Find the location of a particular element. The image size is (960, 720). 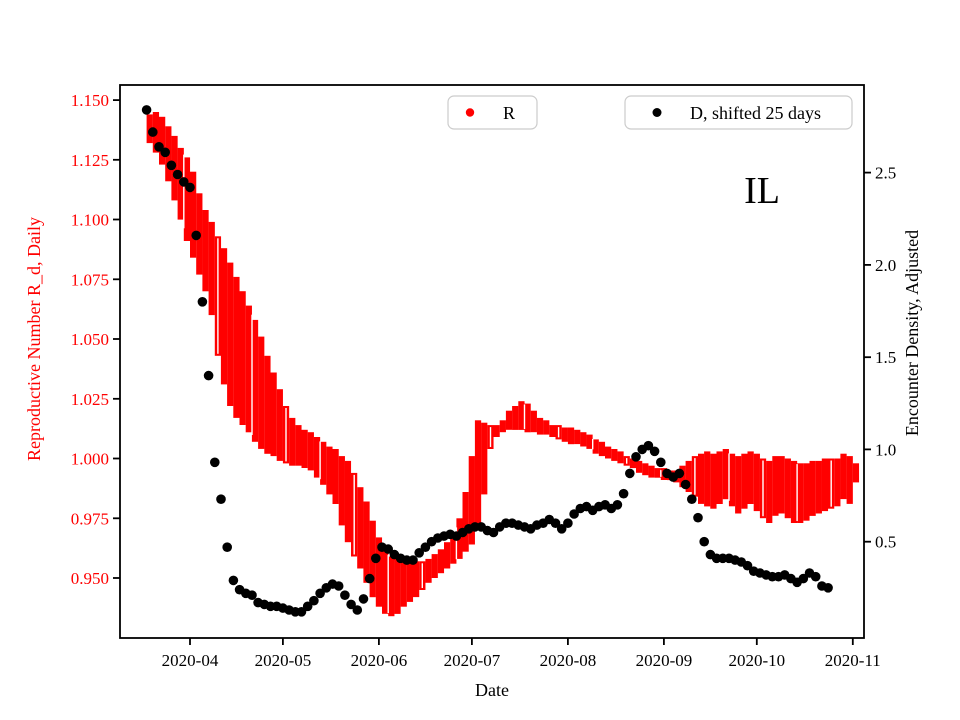

legend-r: R is located at coordinates (492, 112).